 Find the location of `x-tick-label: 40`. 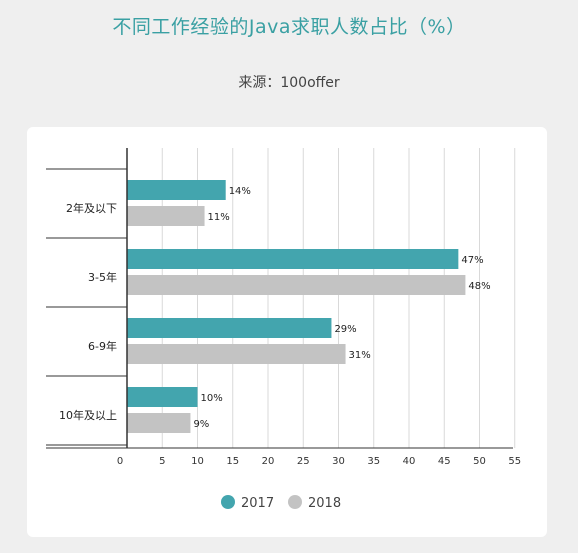

x-tick-label: 40 is located at coordinates (409, 461).